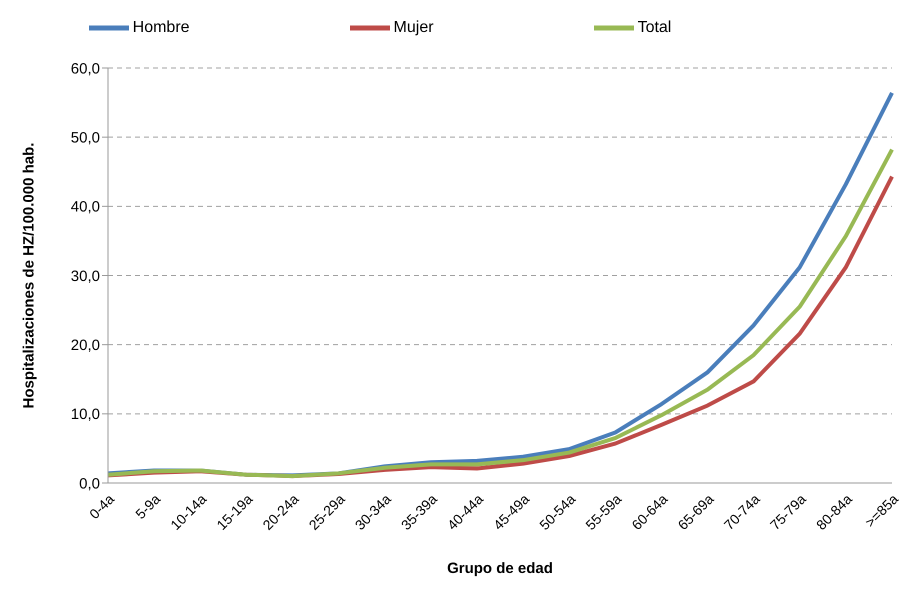  I want to click on x-axis-title: Grupo de edad, so click(500, 568).